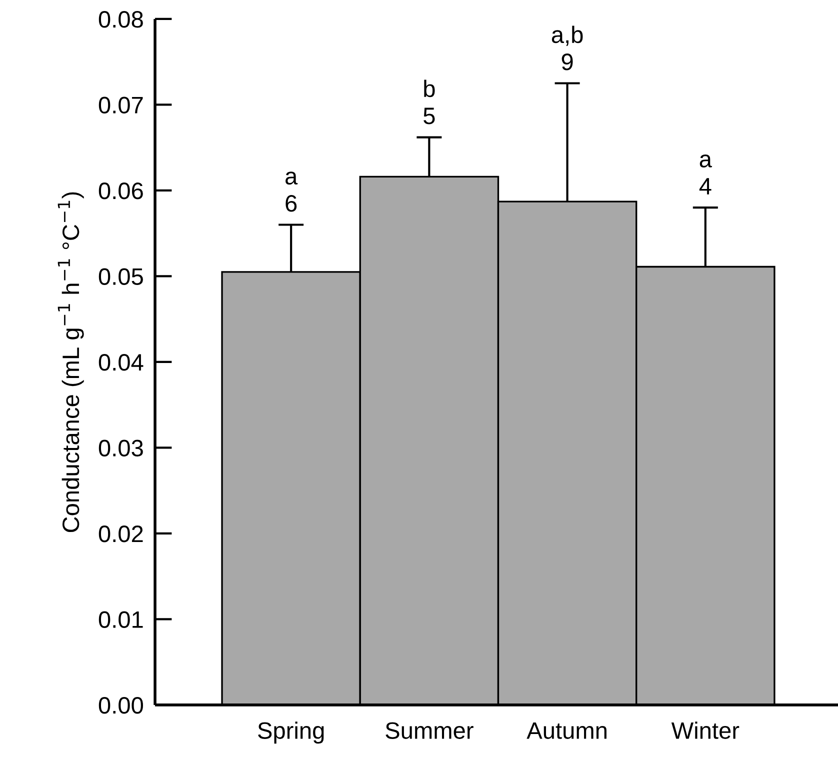 The height and width of the screenshot is (758, 838). What do you see at coordinates (120, 619) in the screenshot?
I see `y-tick-label: 0.01` at bounding box center [120, 619].